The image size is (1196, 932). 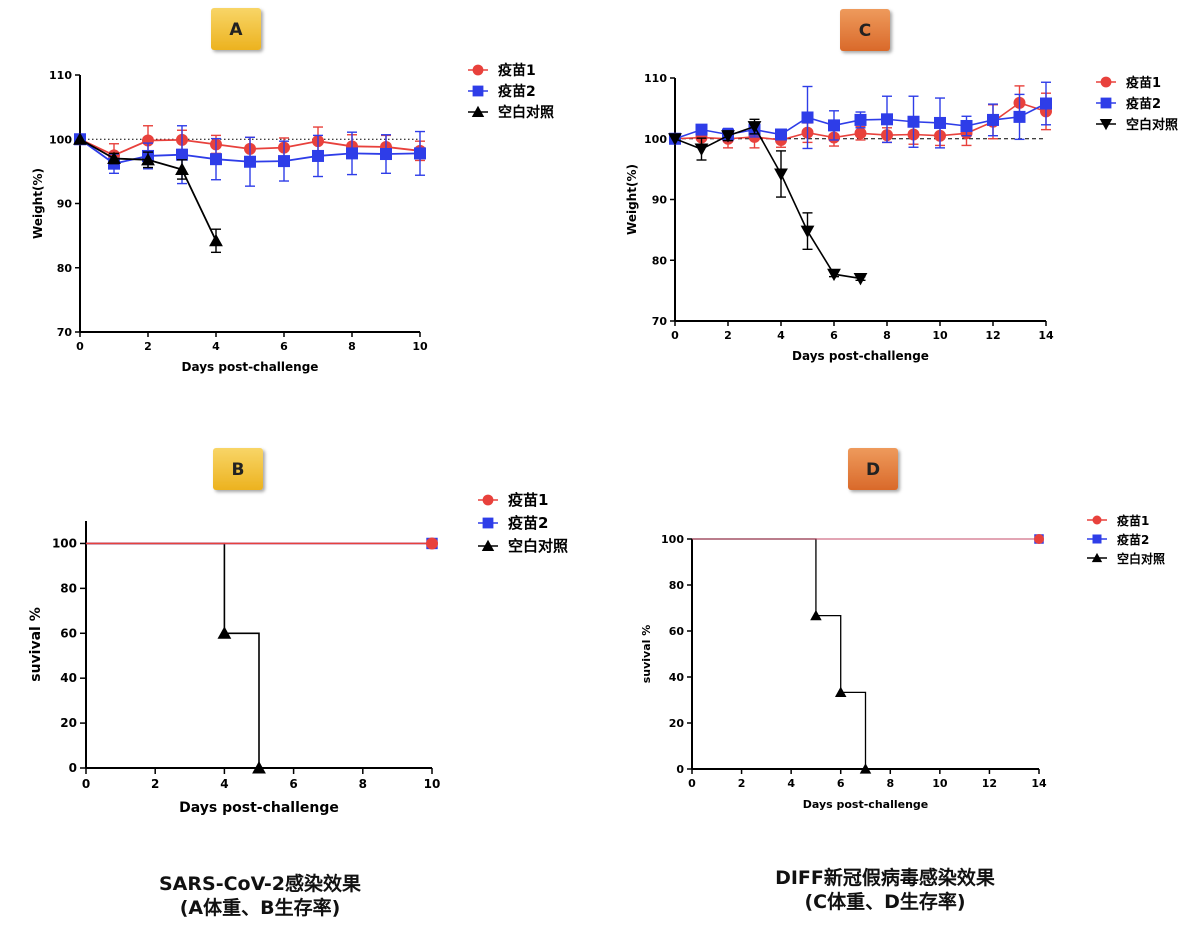 I want to click on y-tick-label: 40, so click(x=68, y=678).